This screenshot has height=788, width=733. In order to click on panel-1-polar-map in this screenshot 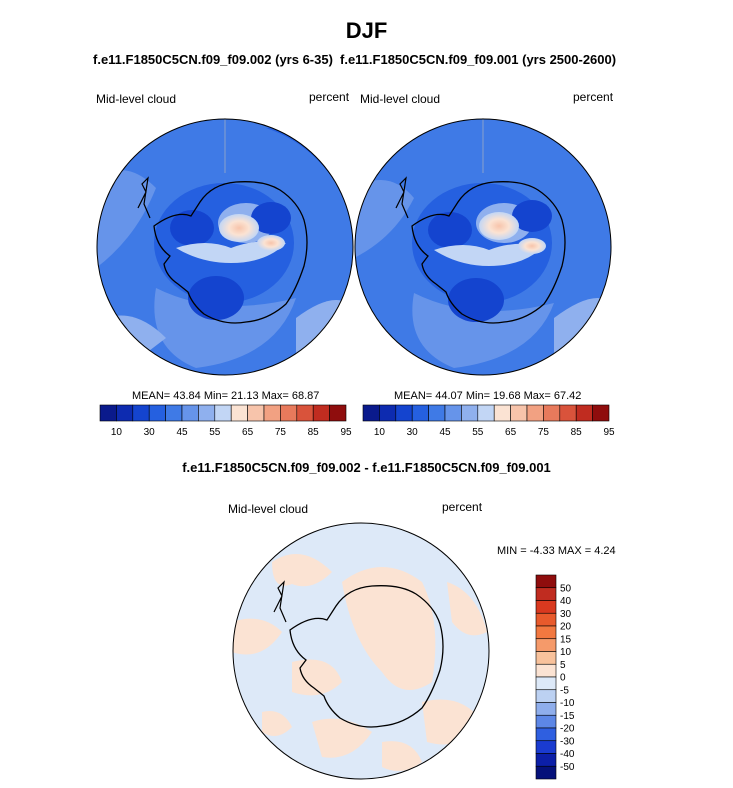, I will do `click(225, 247)`.